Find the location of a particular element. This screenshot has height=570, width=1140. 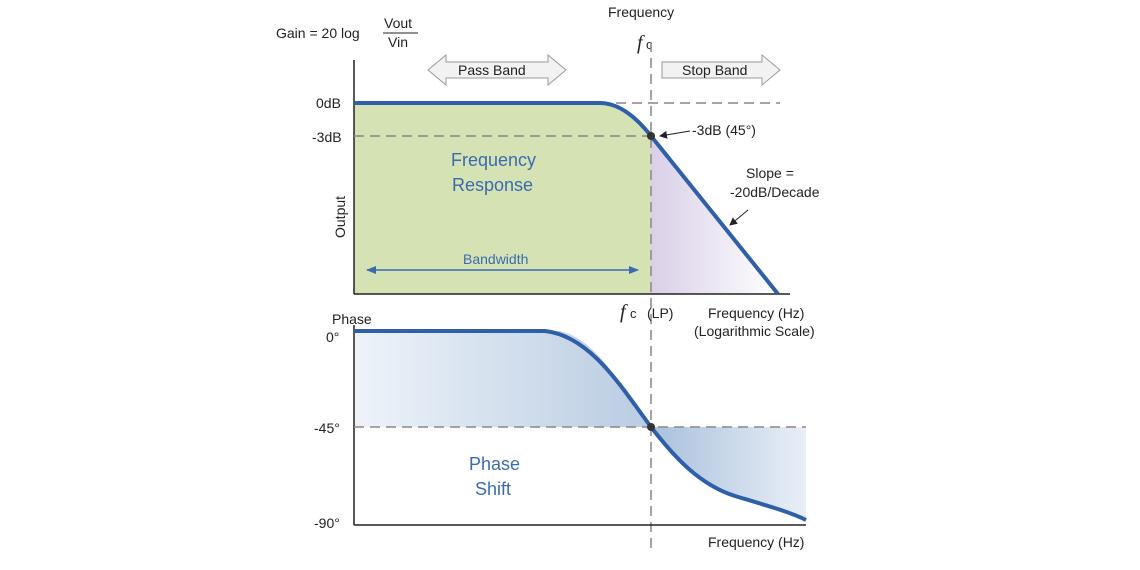

y-tick-0db: 0dB is located at coordinates (328, 103).